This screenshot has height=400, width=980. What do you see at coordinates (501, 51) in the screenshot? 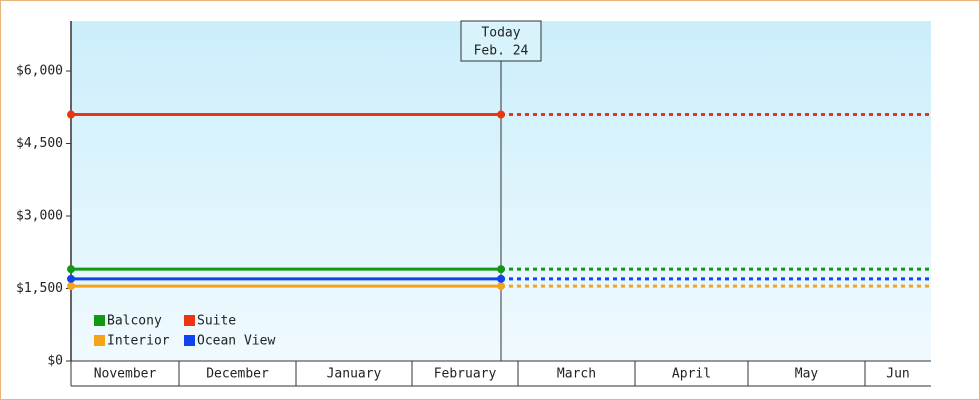
I see `today-date: Feb. 24` at bounding box center [501, 51].